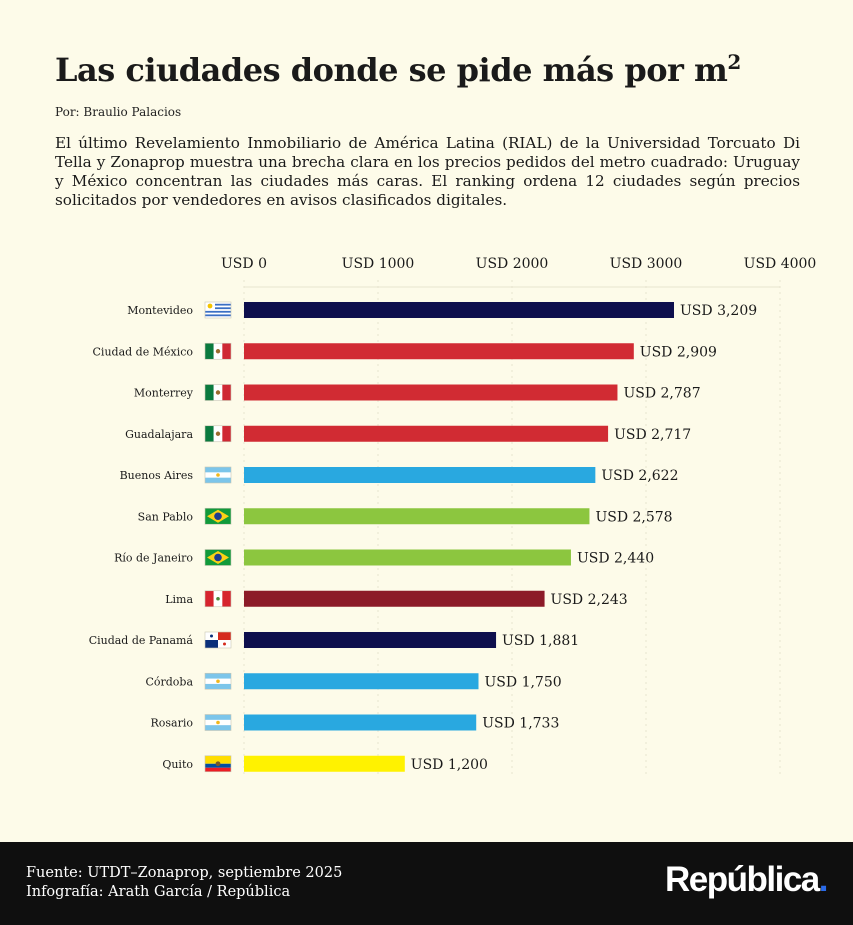 Image resolution: width=853 pixels, height=925 pixels. Describe the element at coordinates (177, 764) in the screenshot. I see `category-label: Quito` at that location.